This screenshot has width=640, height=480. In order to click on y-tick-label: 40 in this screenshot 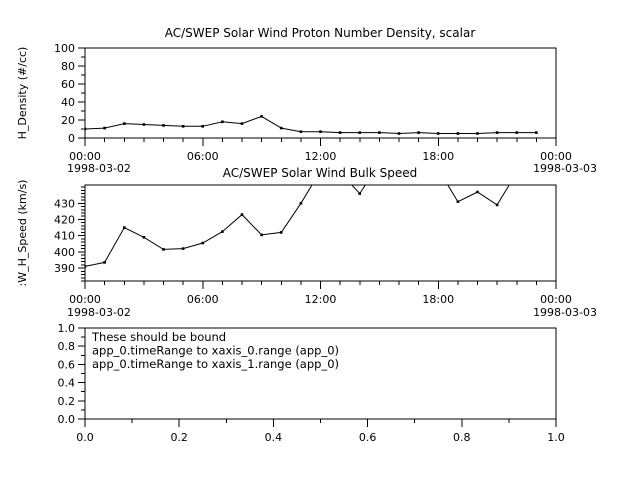, I will do `click(68, 102)`.